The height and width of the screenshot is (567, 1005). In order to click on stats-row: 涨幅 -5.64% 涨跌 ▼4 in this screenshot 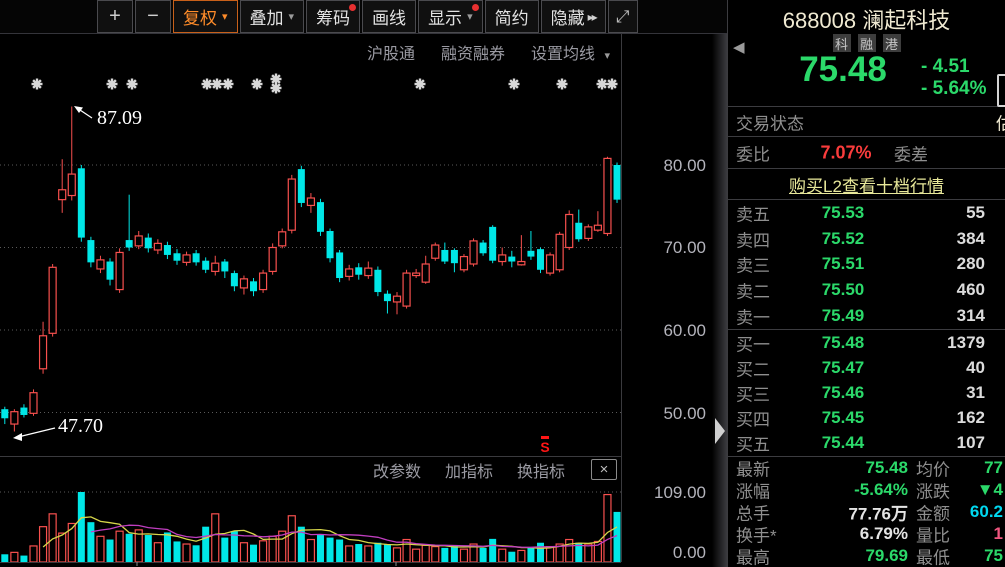, I will do `click(866, 490)`.